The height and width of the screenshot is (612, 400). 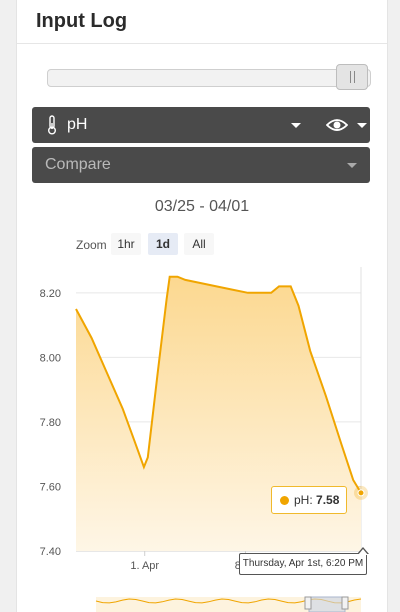 What do you see at coordinates (50, 552) in the screenshot?
I see `y-tick-label: 7.40` at bounding box center [50, 552].